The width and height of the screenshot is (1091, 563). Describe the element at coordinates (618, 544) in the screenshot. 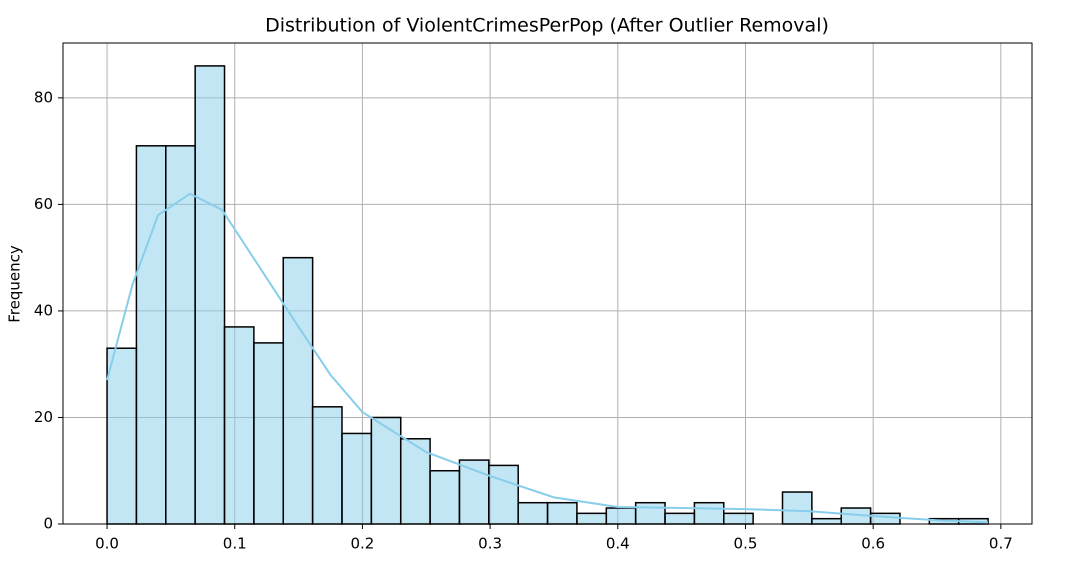

I see `x-tick-label: 0.4` at that location.